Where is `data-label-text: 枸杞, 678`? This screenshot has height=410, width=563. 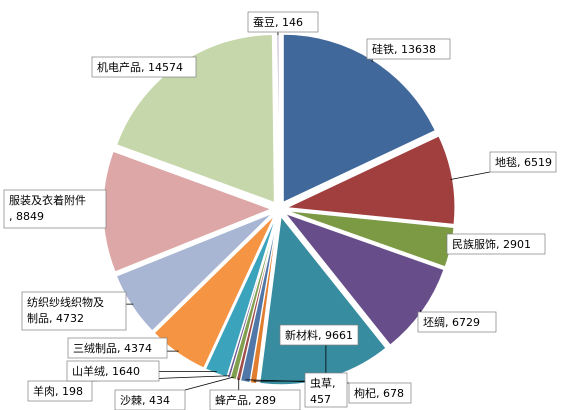
data-label-text: 枸杞, 678 is located at coordinates (379, 393).